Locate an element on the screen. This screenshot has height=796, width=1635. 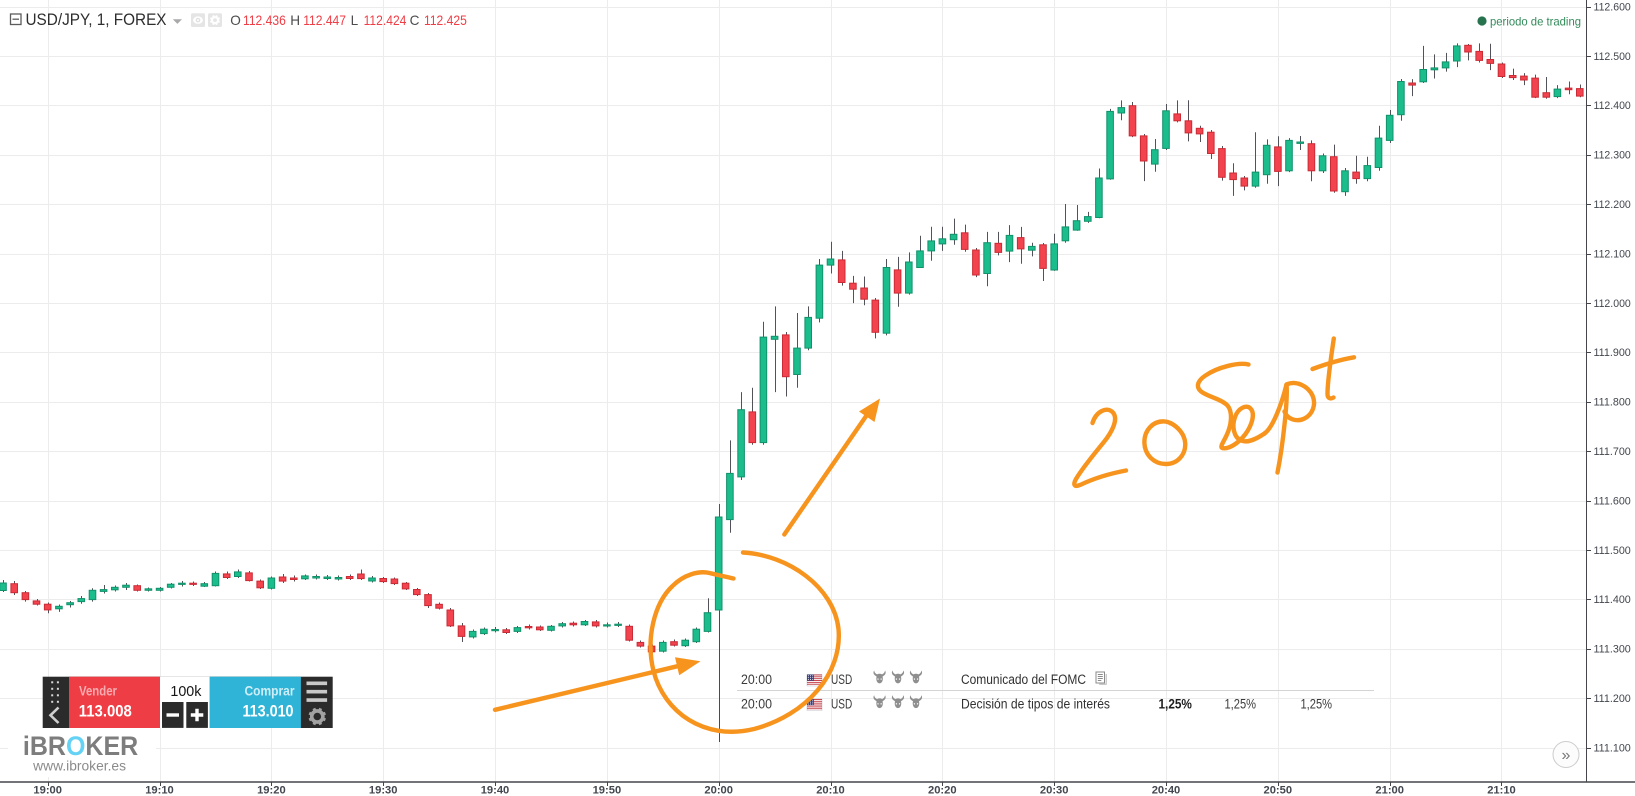
svg-text: C is located at coordinates (415, 20).